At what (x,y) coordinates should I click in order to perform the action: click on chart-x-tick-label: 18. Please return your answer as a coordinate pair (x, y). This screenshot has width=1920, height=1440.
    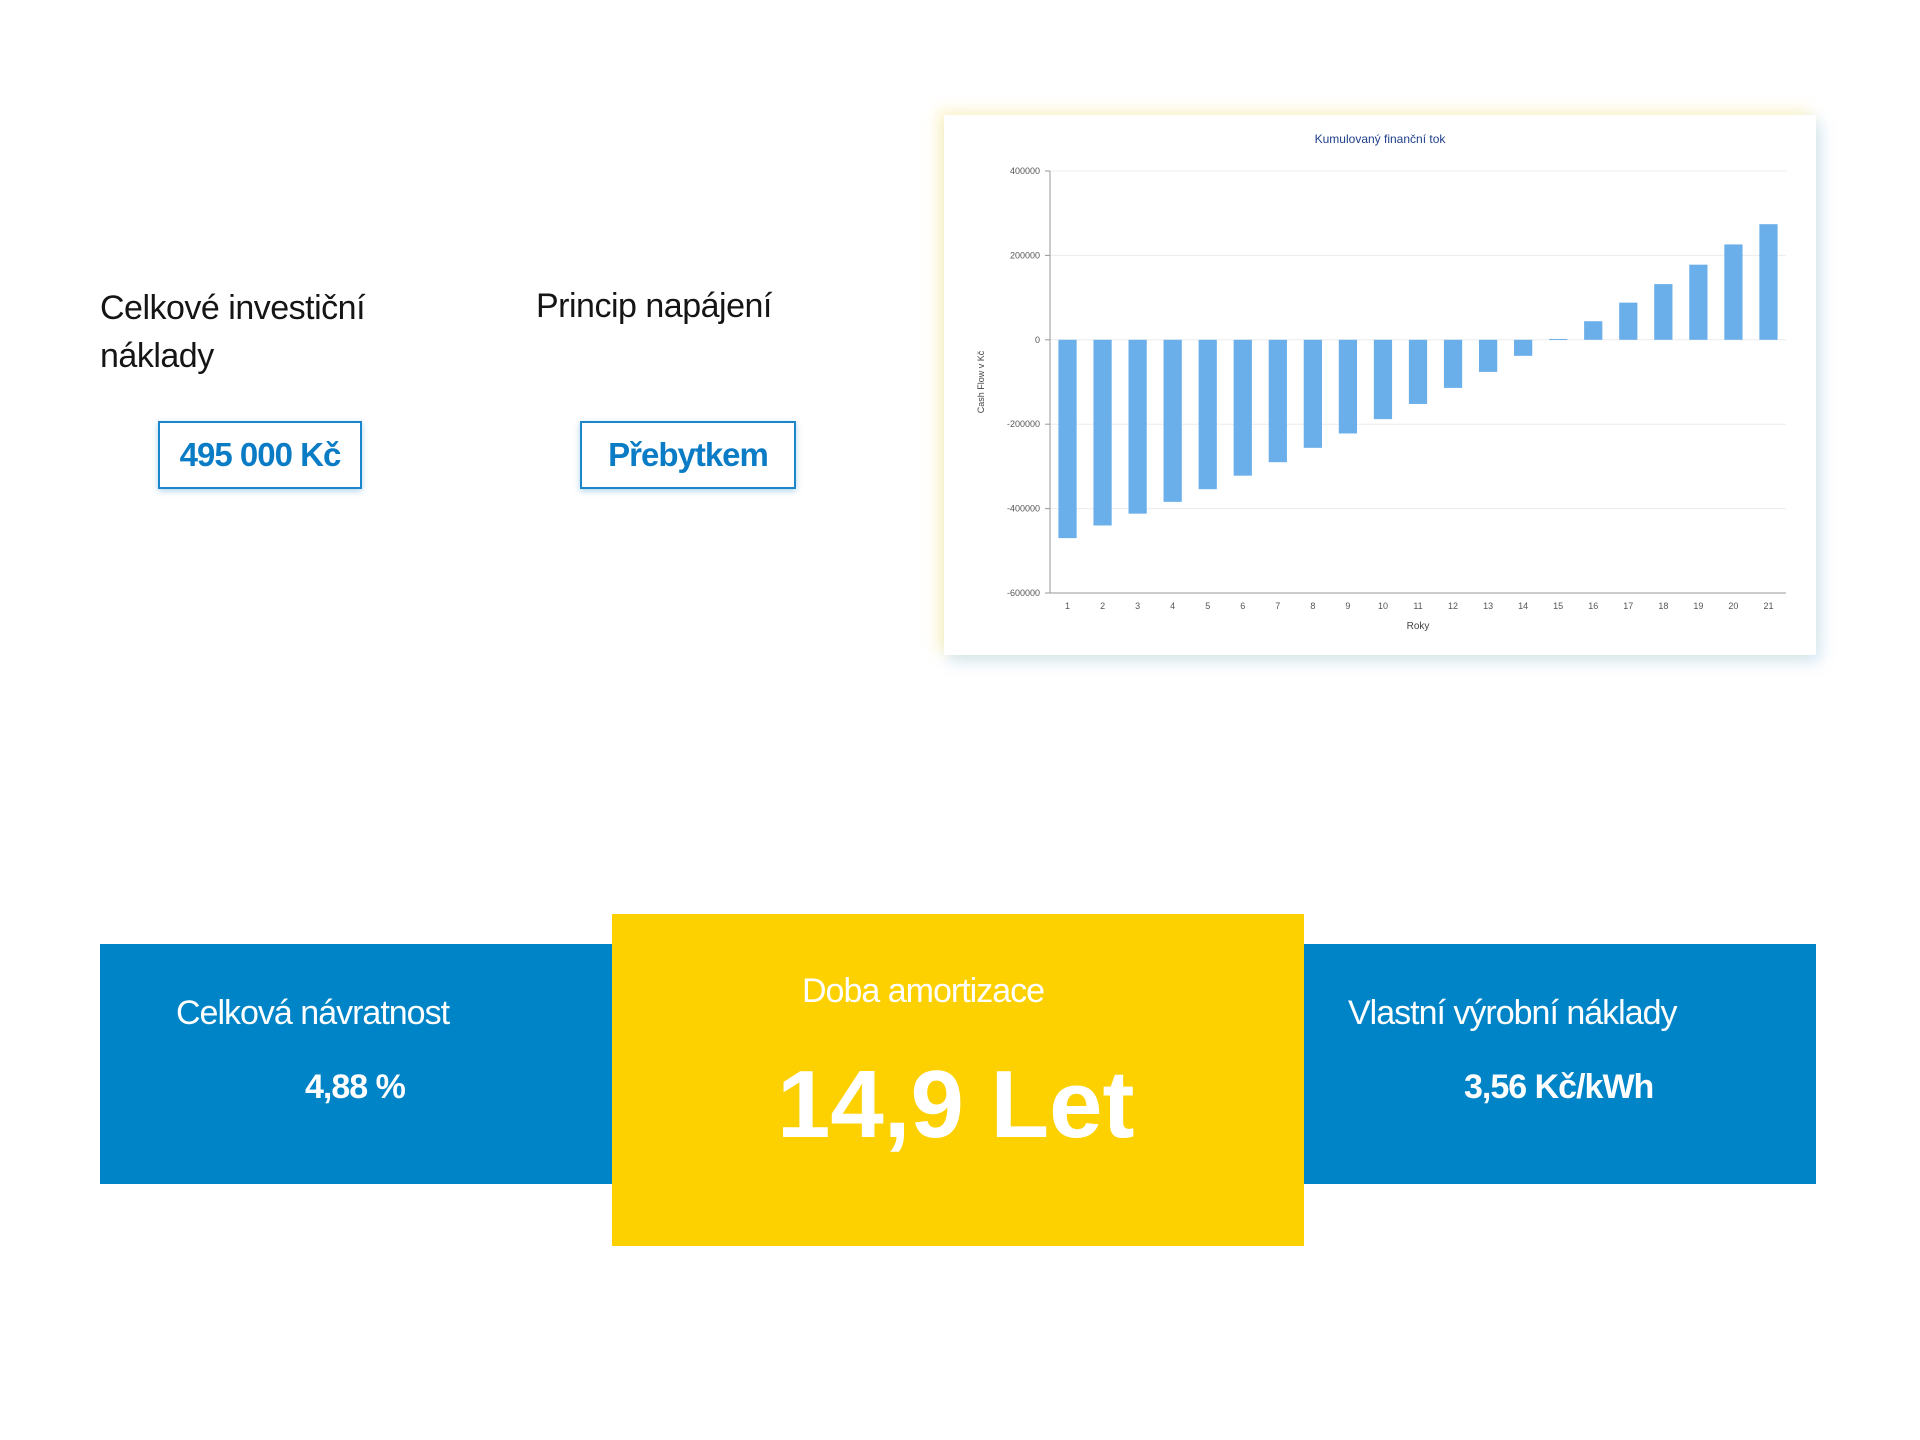
    Looking at the image, I should click on (1663, 606).